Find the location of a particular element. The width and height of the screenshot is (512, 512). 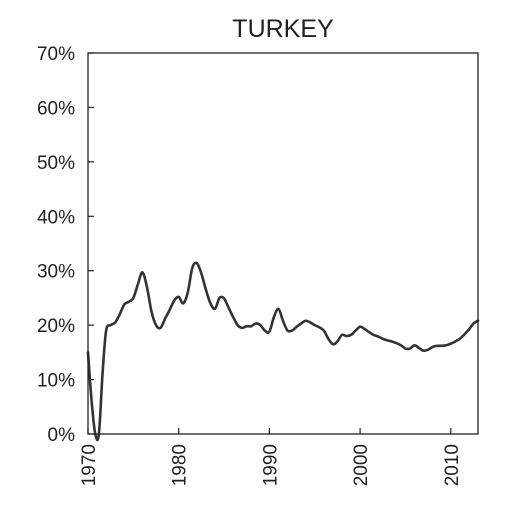

y-tick-label: 30% is located at coordinates (56, 272).